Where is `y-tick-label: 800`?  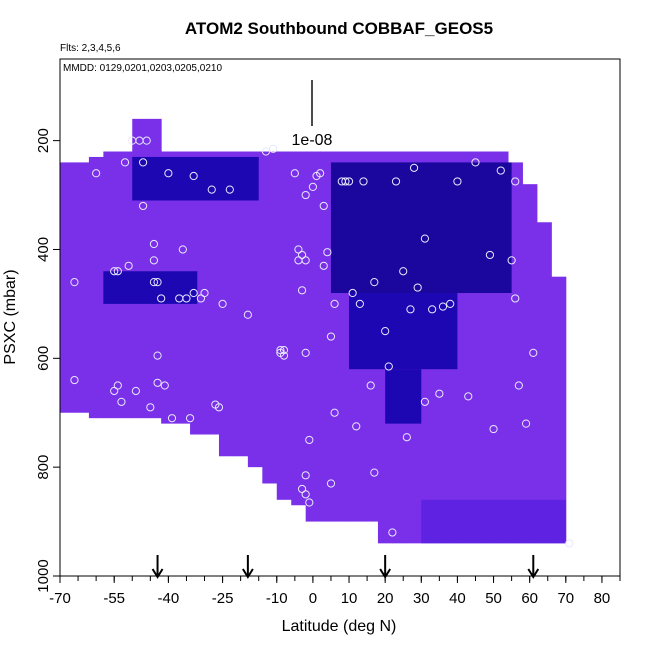
y-tick-label: 800 is located at coordinates (43, 467).